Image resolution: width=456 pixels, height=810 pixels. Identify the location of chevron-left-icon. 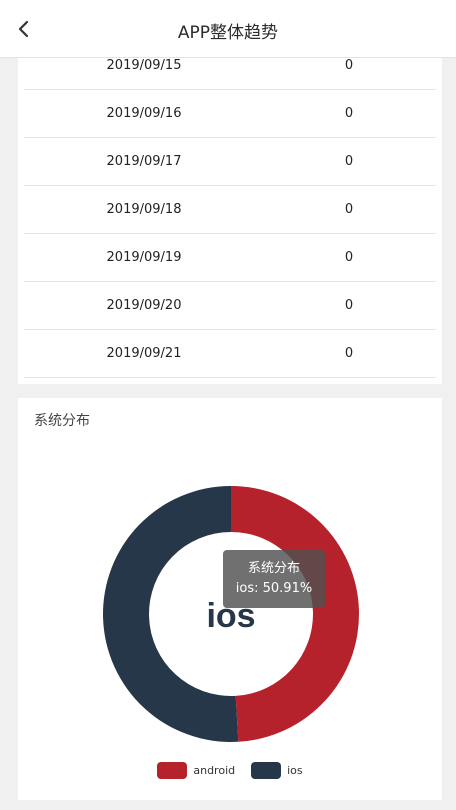
(23, 29).